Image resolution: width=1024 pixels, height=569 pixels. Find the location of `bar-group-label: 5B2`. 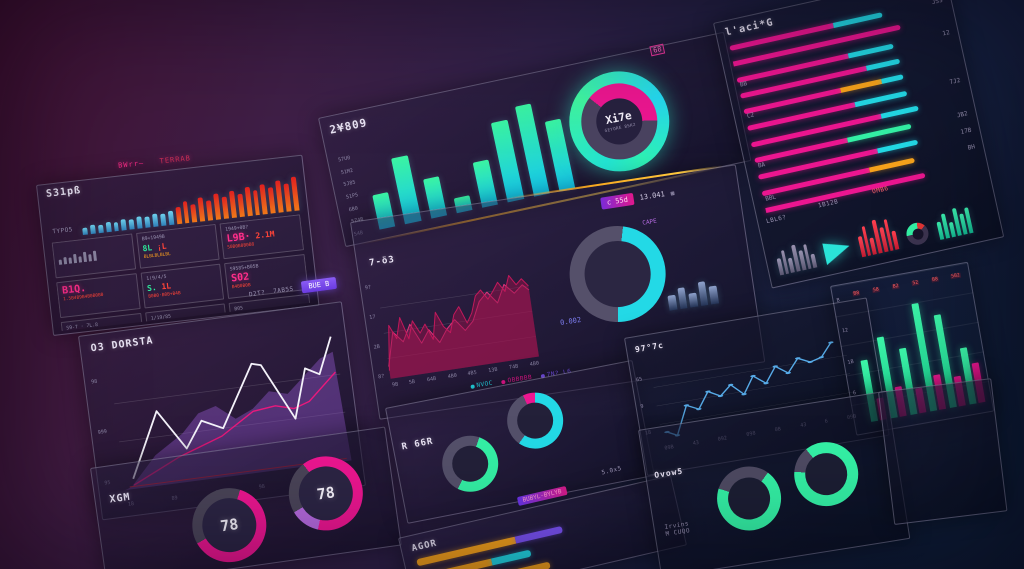

bar-group-label: 5B2 is located at coordinates (955, 276).